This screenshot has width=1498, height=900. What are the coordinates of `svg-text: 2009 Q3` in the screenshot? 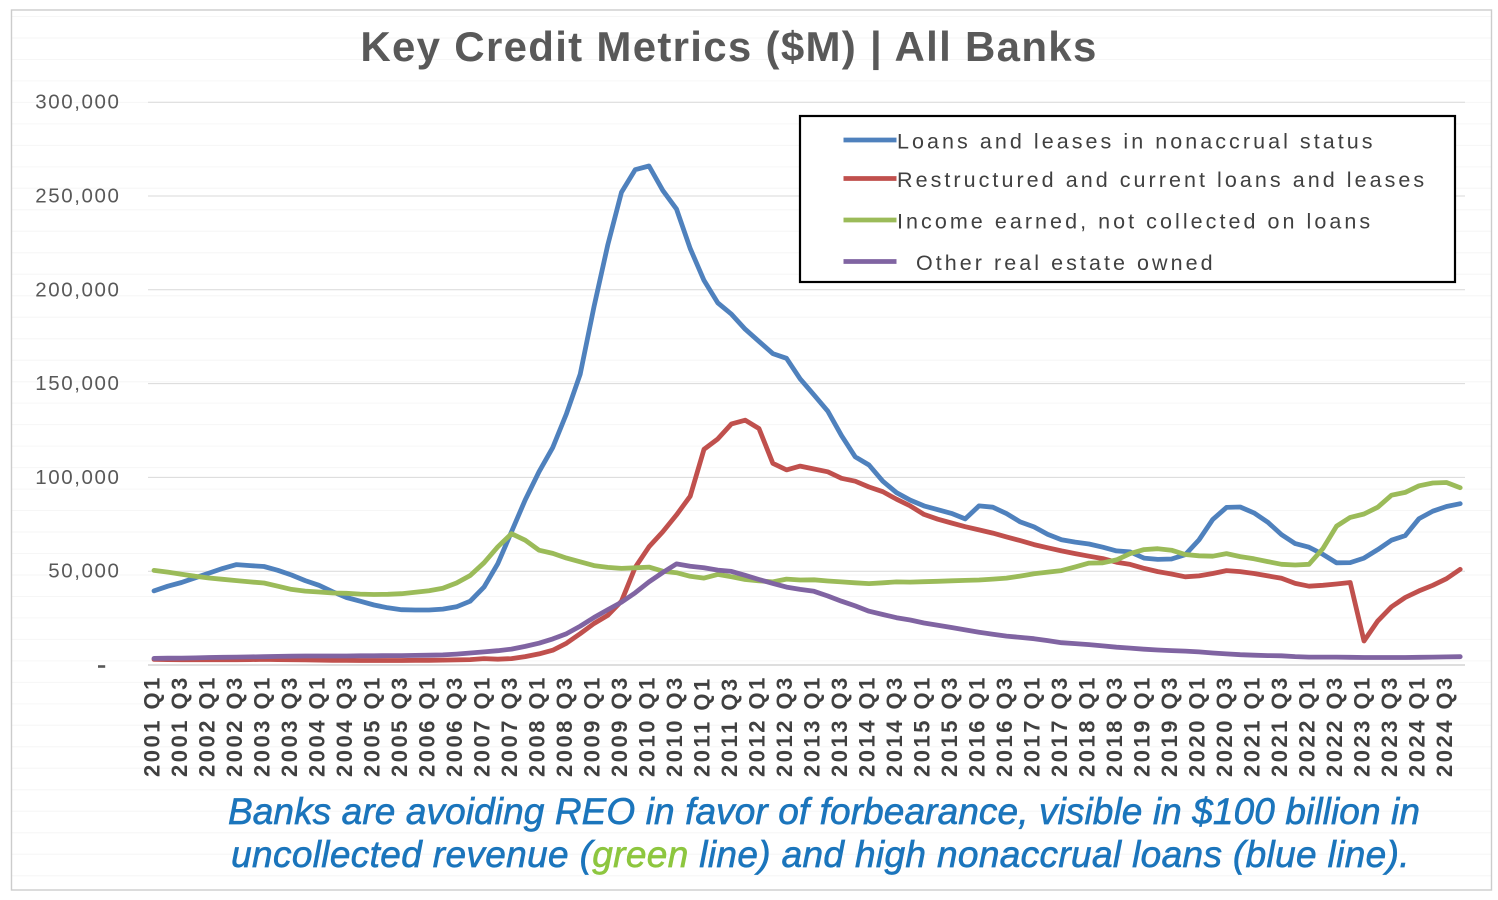 It's located at (619, 726).